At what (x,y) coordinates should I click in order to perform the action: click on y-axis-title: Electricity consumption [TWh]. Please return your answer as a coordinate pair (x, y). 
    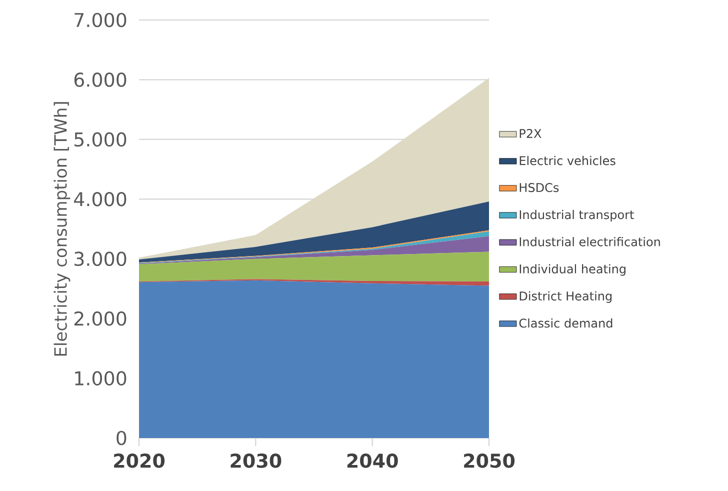
    Looking at the image, I should click on (62, 229).